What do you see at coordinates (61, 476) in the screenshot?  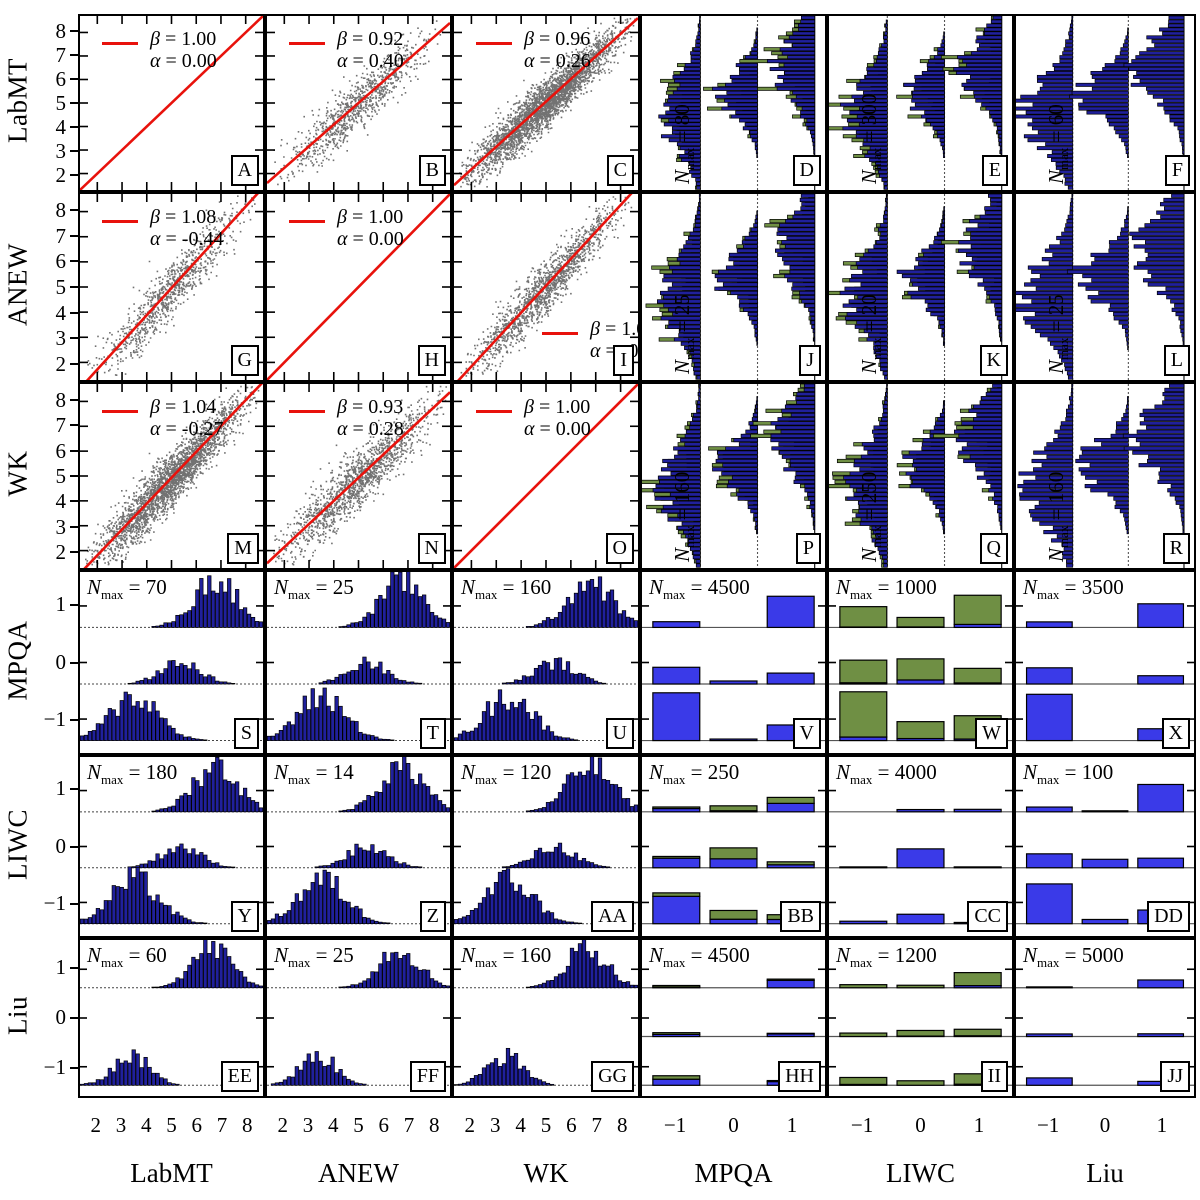 I see `ytick-label: 5` at bounding box center [61, 476].